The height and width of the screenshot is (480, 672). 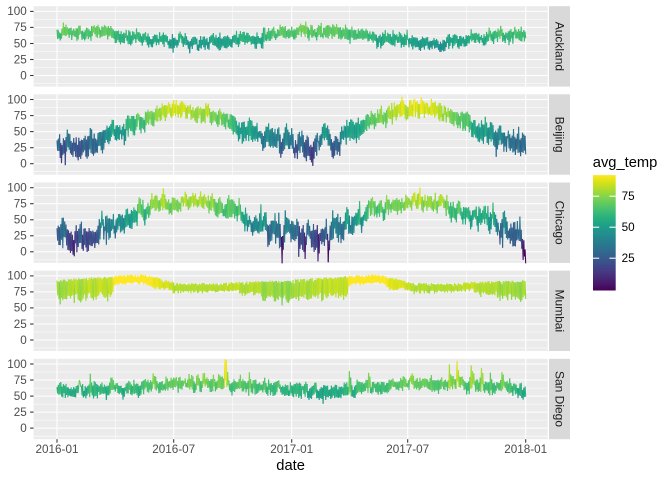 I want to click on svg-text: date, so click(x=290, y=466).